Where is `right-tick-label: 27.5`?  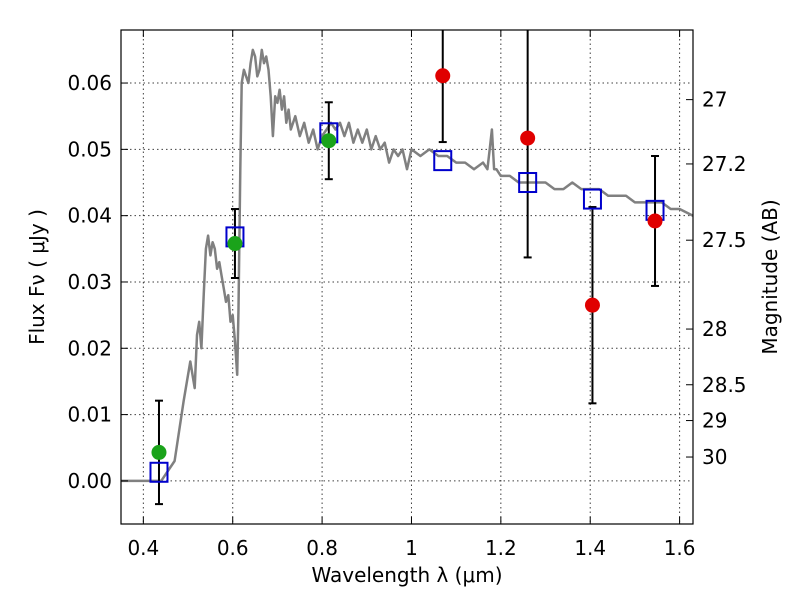 right-tick-label: 27.5 is located at coordinates (724, 240).